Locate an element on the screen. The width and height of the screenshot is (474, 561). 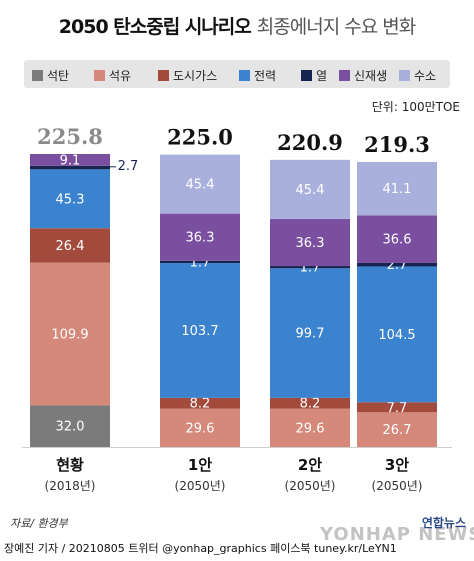
category-label: 1안 is located at coordinates (200, 465).